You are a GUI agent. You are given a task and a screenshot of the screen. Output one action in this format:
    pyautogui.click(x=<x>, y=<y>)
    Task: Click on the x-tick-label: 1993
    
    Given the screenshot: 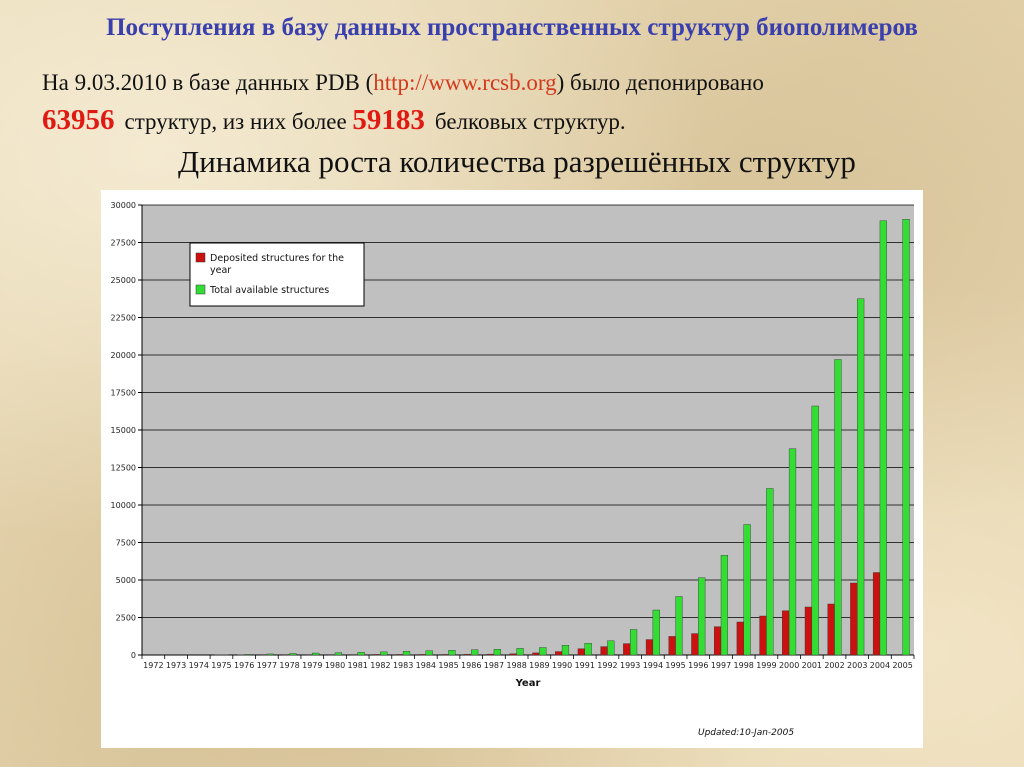 What is the action you would take?
    pyautogui.click(x=630, y=665)
    